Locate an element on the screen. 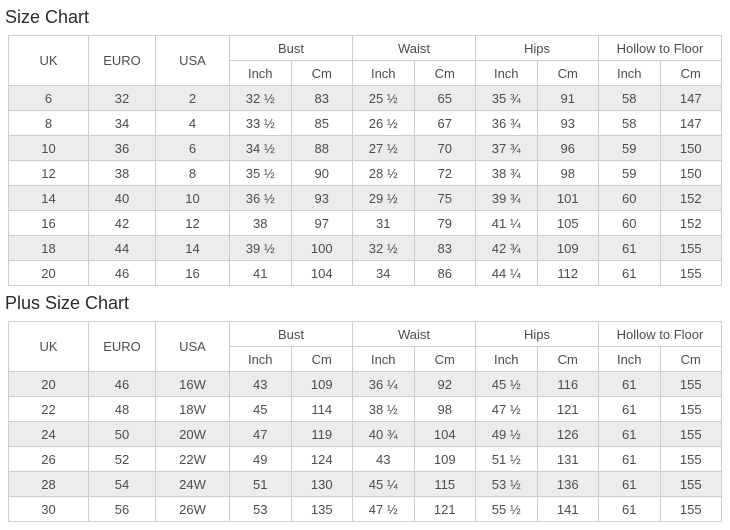  table-row: 22 48 18W 45 114 38 ½ 98 47 ½ 121 61 155 is located at coordinates (365, 409).